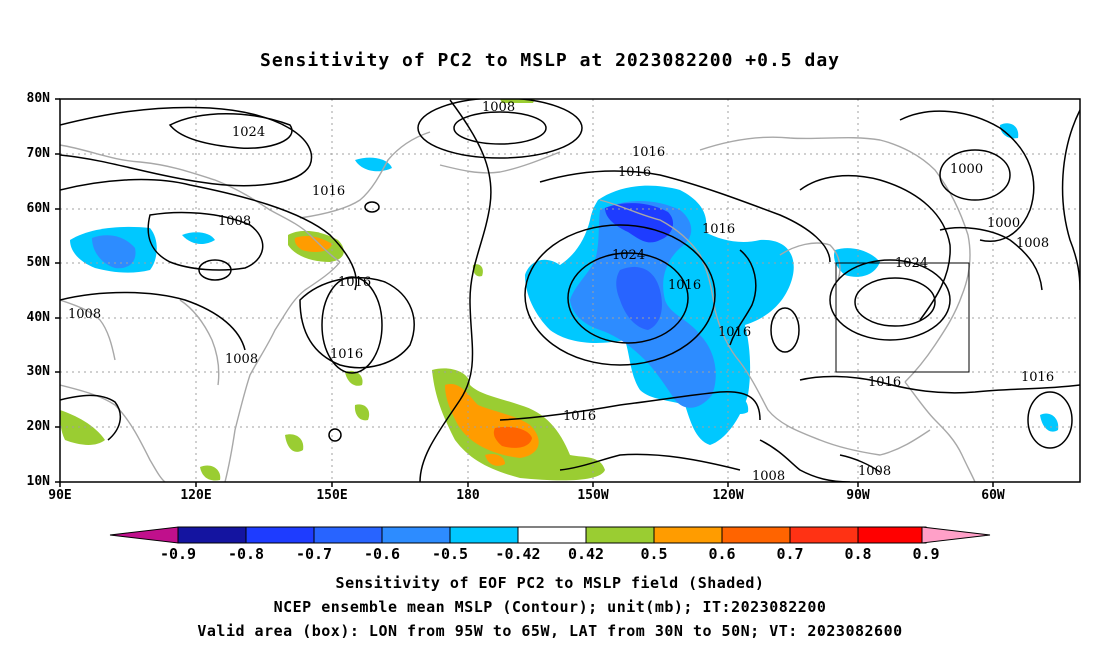 The width and height of the screenshot is (1100, 650). Describe the element at coordinates (593, 495) in the screenshot. I see `lon-label: 150W` at that location.